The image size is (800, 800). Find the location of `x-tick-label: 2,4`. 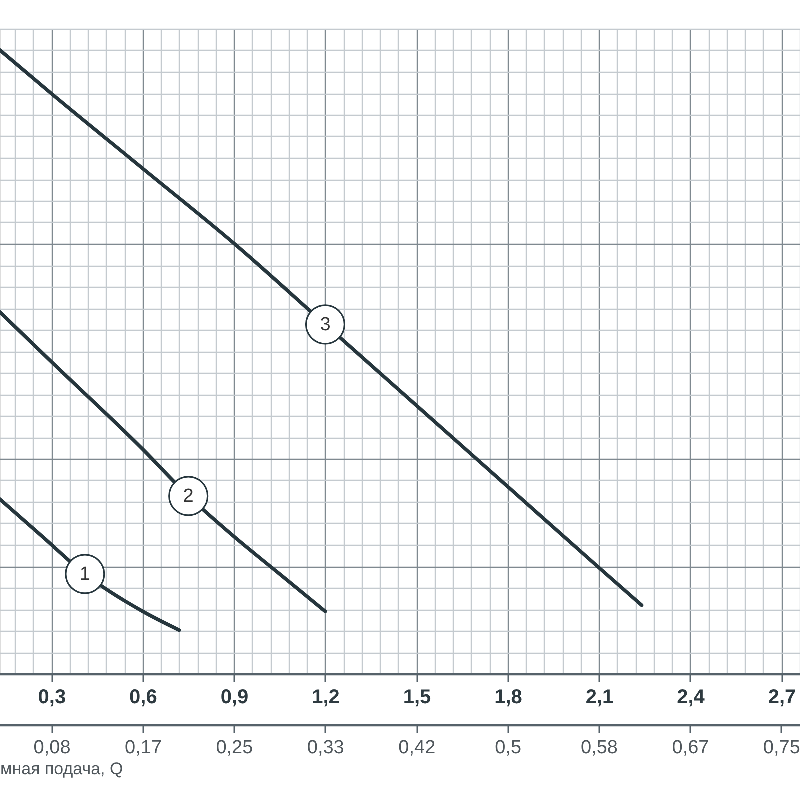

x-tick-label: 2,4 is located at coordinates (691, 697).